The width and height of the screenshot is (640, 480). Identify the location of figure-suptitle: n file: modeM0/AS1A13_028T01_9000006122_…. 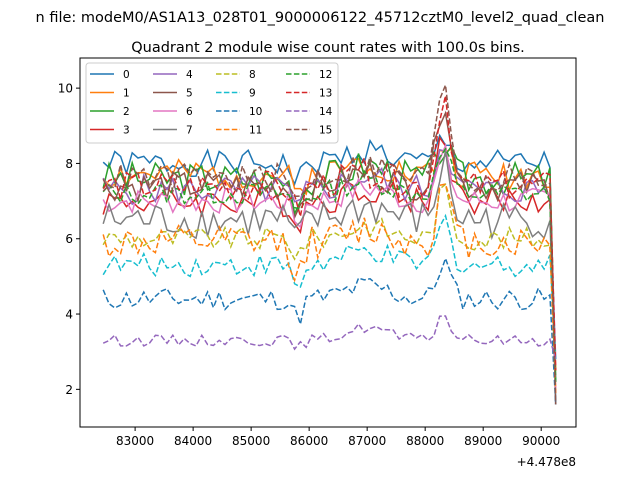
(320, 18).